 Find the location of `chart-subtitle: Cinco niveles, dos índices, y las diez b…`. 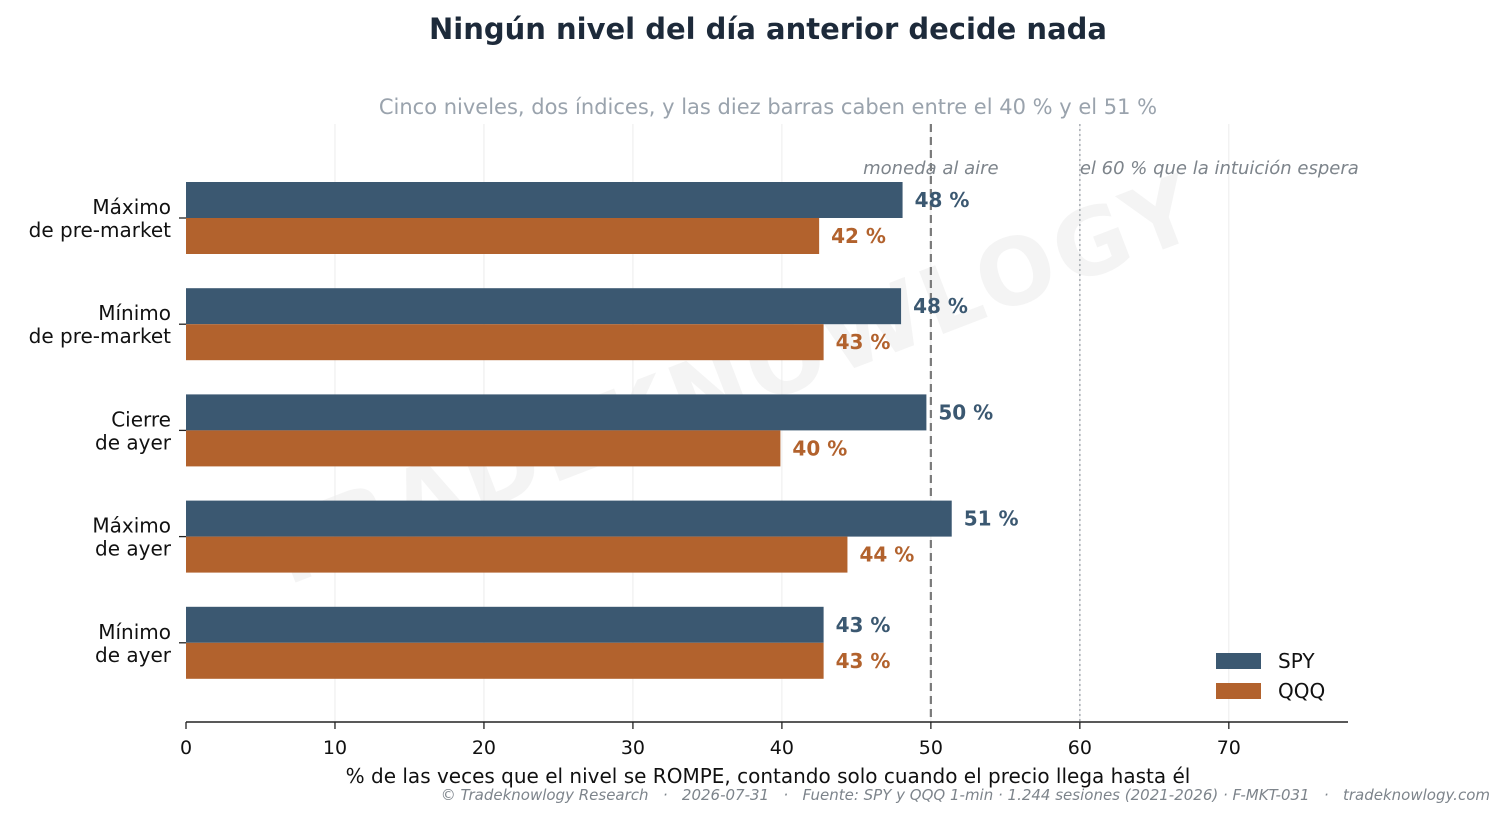

chart-subtitle: Cinco niveles, dos índices, y las diez b… is located at coordinates (768, 107).